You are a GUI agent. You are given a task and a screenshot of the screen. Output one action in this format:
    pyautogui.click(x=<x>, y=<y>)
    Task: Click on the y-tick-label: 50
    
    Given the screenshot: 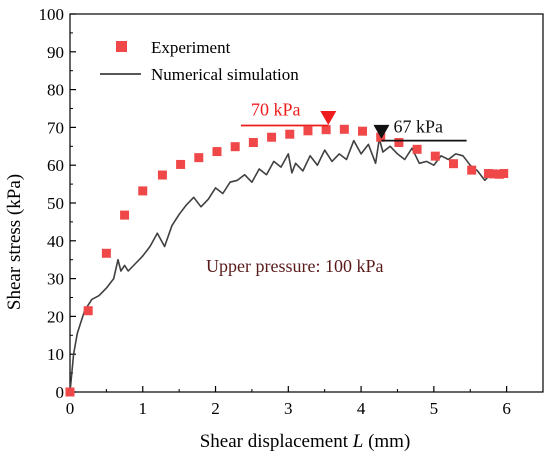 What is the action you would take?
    pyautogui.click(x=55, y=203)
    